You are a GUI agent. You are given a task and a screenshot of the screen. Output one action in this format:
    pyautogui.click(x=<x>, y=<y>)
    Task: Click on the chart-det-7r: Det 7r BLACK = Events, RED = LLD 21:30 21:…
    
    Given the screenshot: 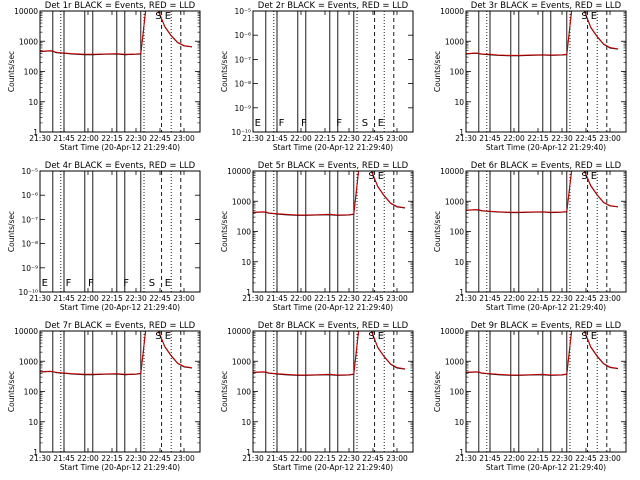 What is the action you would take?
    pyautogui.click(x=104, y=396)
    